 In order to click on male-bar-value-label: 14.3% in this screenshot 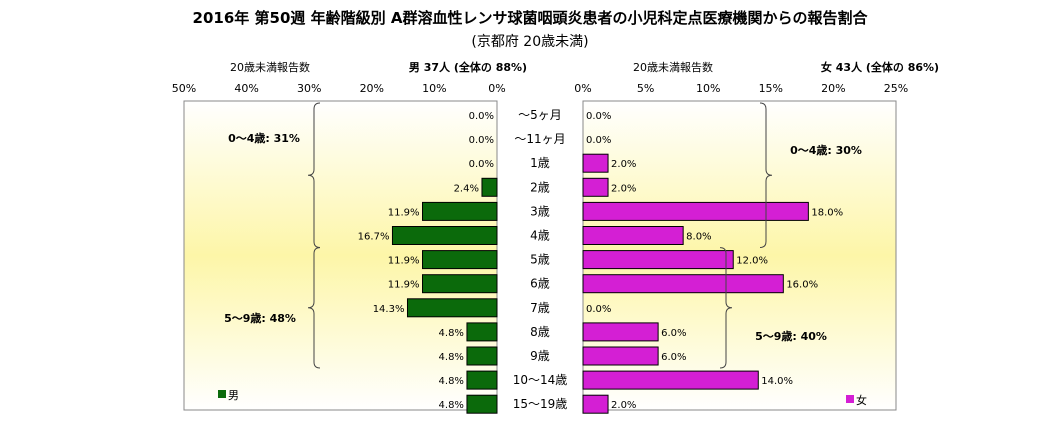, I will do `click(389, 309)`.